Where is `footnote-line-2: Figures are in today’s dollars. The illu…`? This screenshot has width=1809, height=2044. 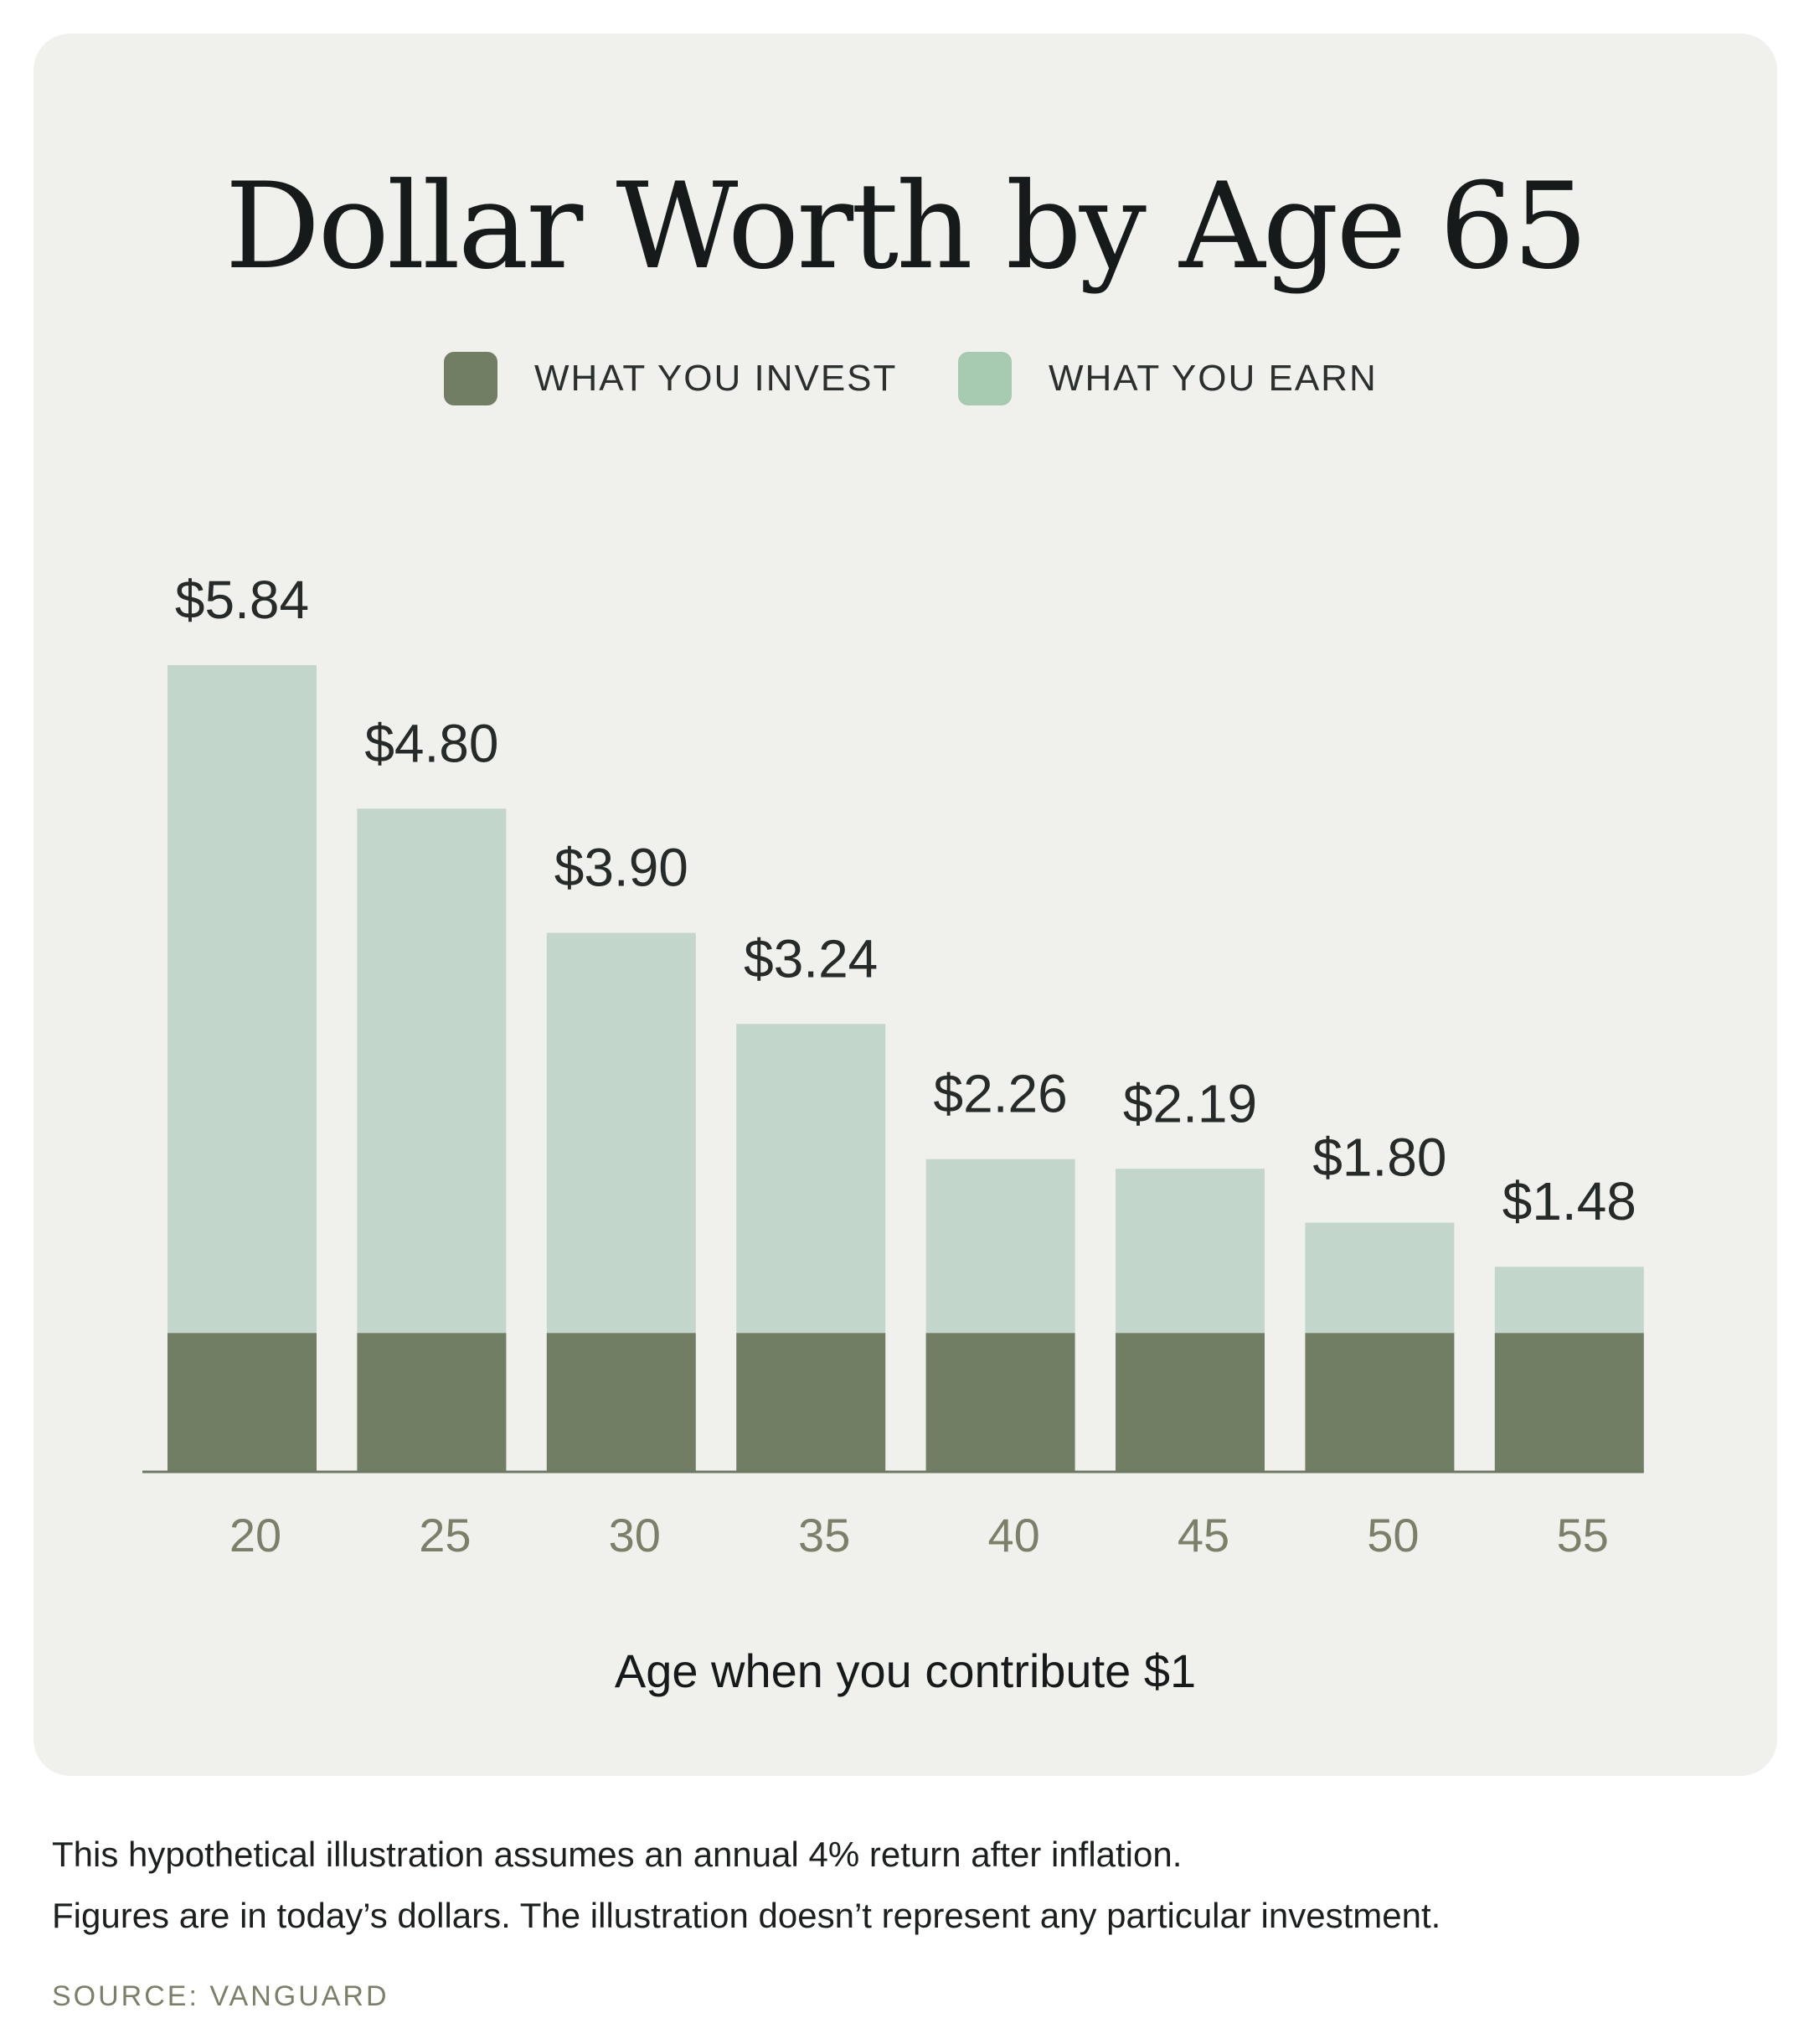 footnote-line-2: Figures are in today’s dollars. The illu… is located at coordinates (746, 1916).